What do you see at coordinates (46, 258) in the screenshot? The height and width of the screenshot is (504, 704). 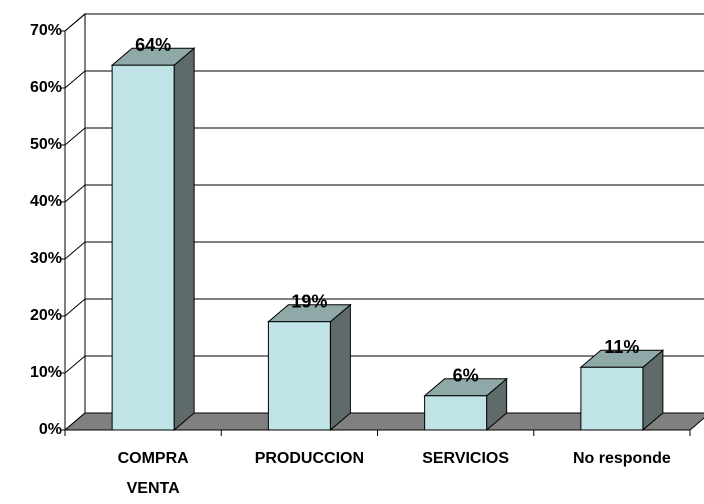 I see `y-tick-label: 30%` at bounding box center [46, 258].